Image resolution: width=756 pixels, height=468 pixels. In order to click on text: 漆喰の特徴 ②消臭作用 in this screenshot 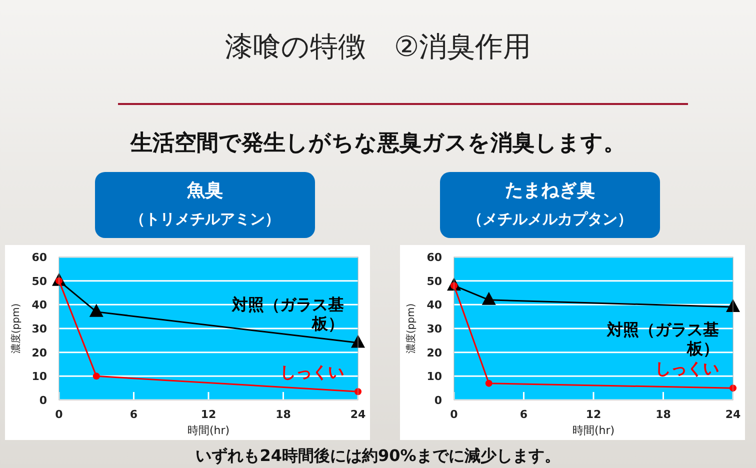, I will do `click(378, 47)`.